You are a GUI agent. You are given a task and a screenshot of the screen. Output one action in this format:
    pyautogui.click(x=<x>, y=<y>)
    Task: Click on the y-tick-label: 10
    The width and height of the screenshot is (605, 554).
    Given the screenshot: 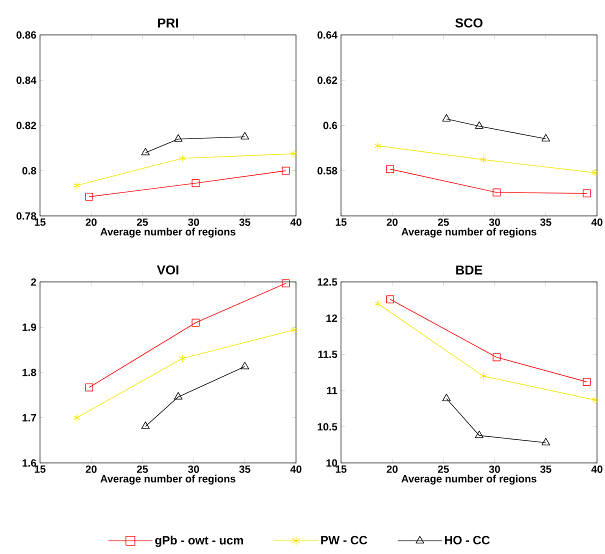 What is the action you would take?
    pyautogui.click(x=332, y=463)
    